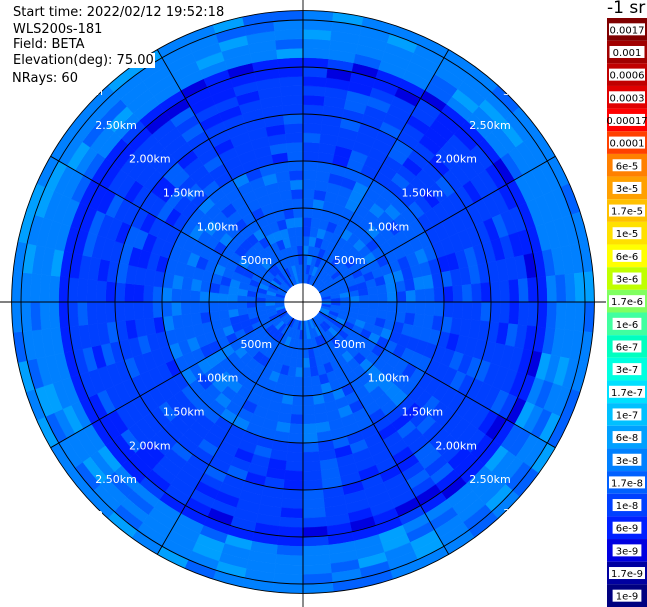 This screenshot has height=607, width=647. What do you see at coordinates (218, 226) in the screenshot?
I see `ring-label: 1.00km` at bounding box center [218, 226].